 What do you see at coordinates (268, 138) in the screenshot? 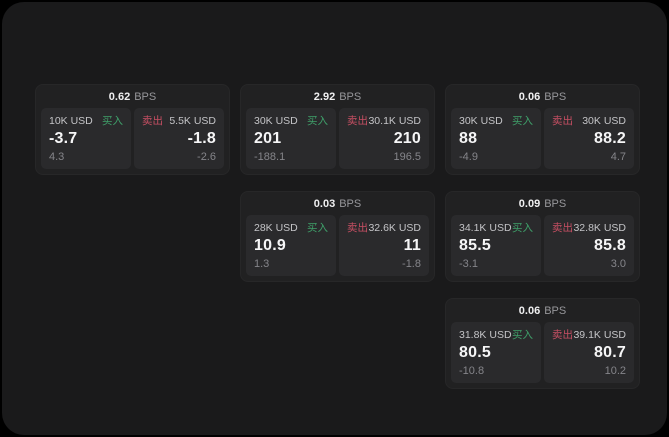
I see `buy-main-value: 201` at bounding box center [268, 138].